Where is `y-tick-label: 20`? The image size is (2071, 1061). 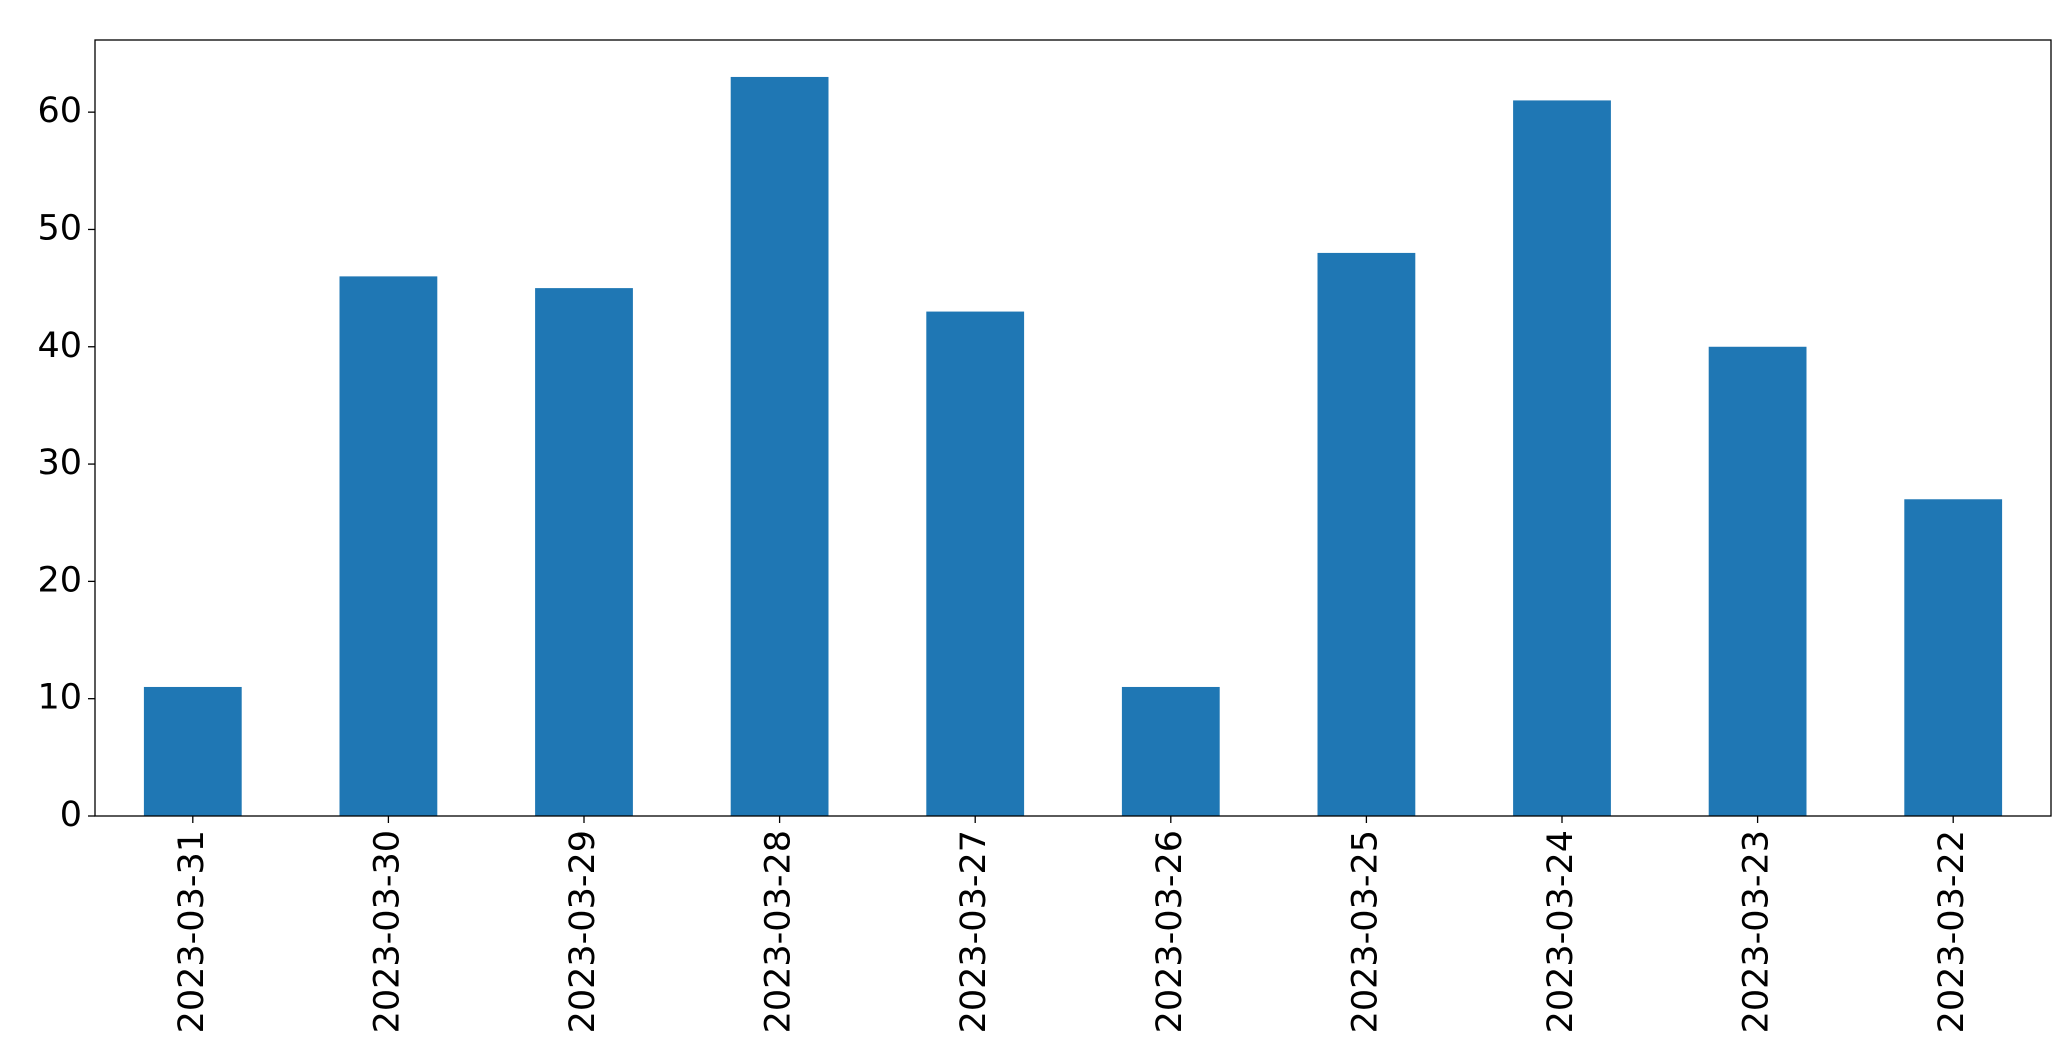 y-tick-label: 20 is located at coordinates (59, 580).